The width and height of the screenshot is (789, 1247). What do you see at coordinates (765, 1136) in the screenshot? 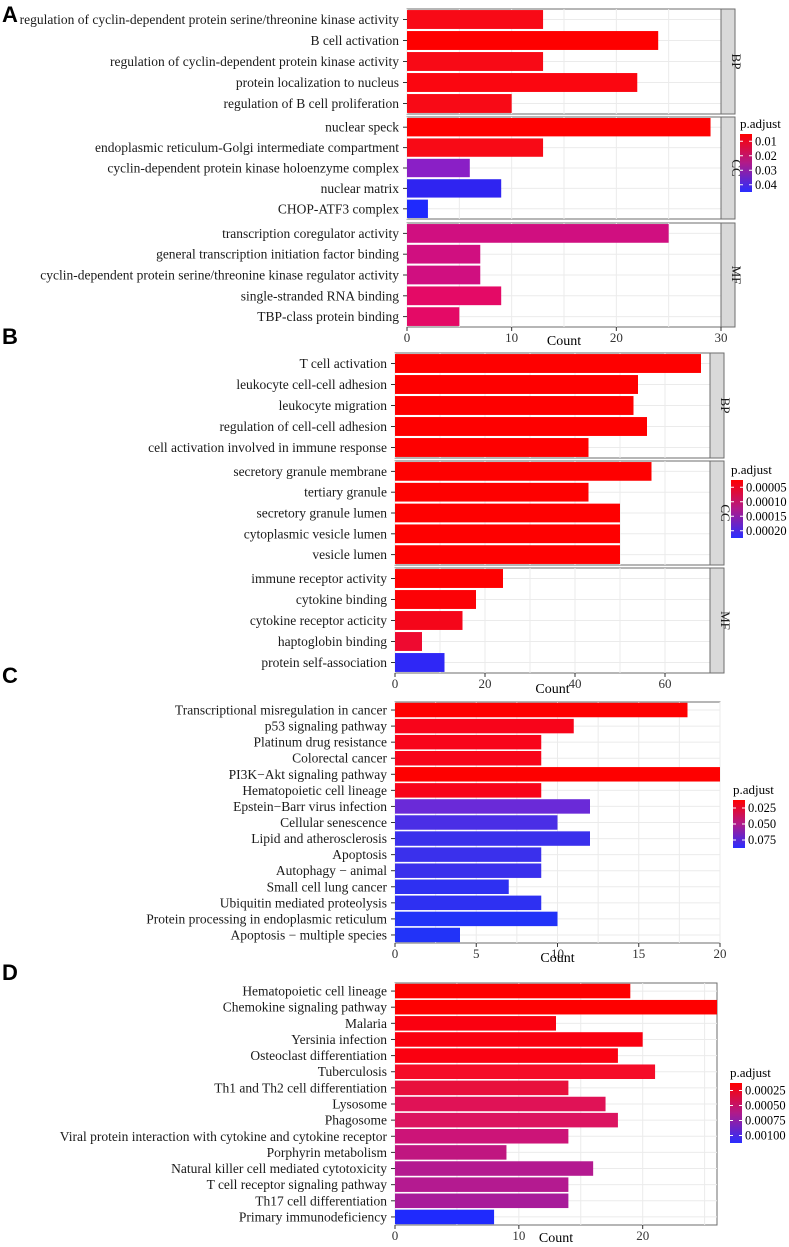
I see `legend-tick-label: 0.00100` at bounding box center [765, 1136].